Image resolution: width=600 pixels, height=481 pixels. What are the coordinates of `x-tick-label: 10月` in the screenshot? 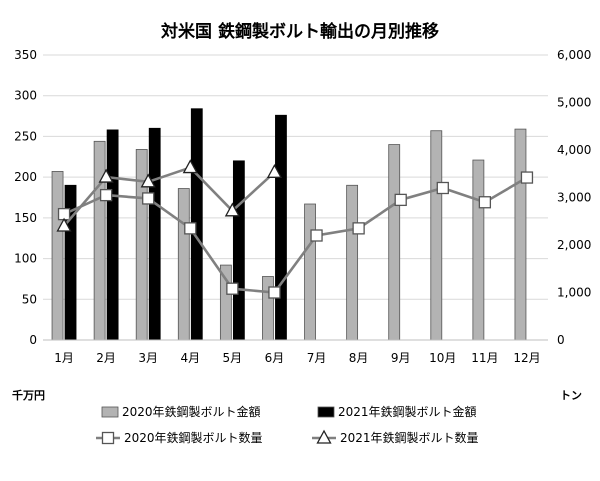 It's located at (442, 358).